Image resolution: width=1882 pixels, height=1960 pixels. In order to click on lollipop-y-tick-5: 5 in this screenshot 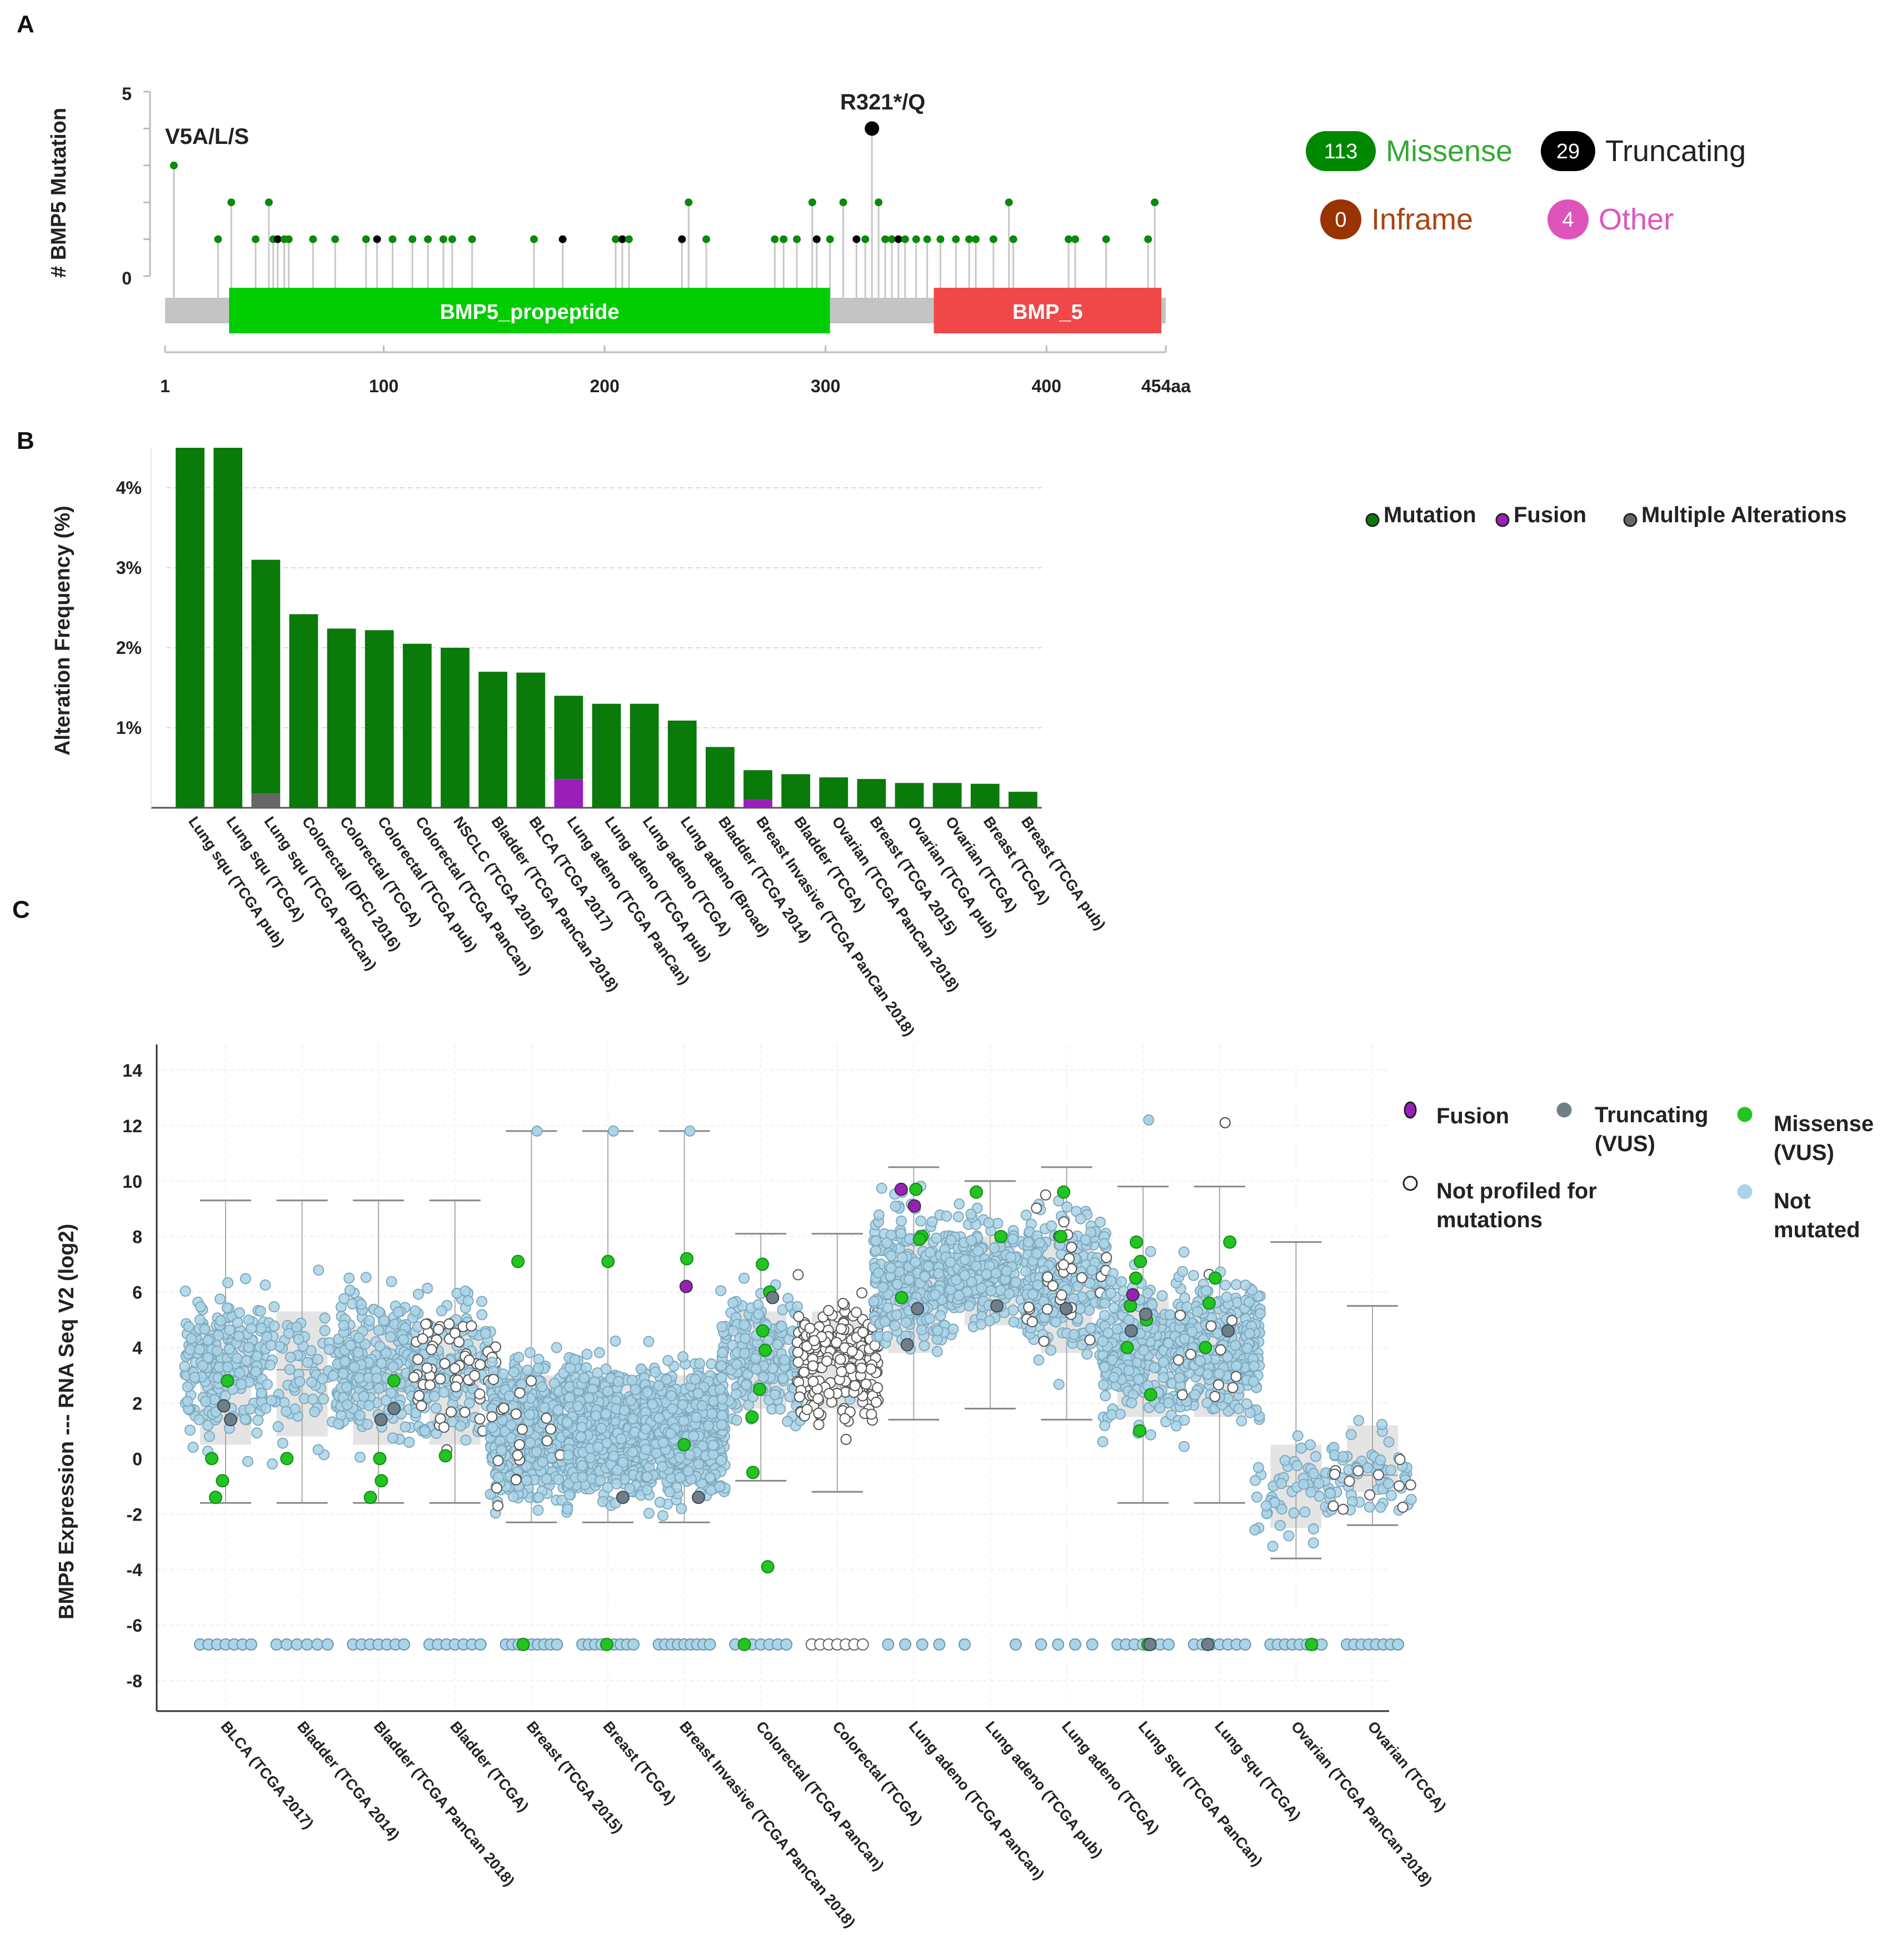, I will do `click(127, 94)`.